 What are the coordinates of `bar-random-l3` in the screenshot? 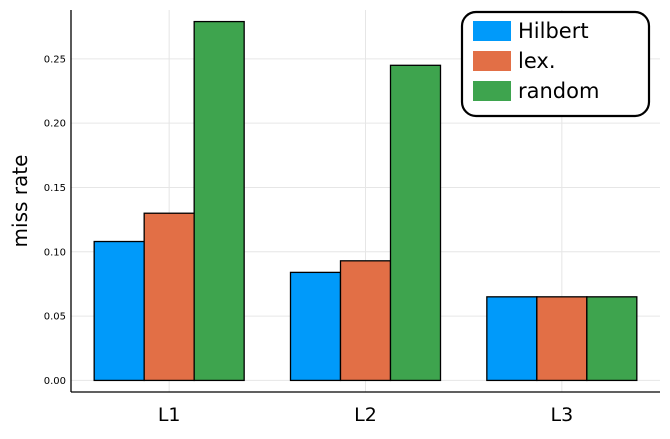 It's located at (612, 339).